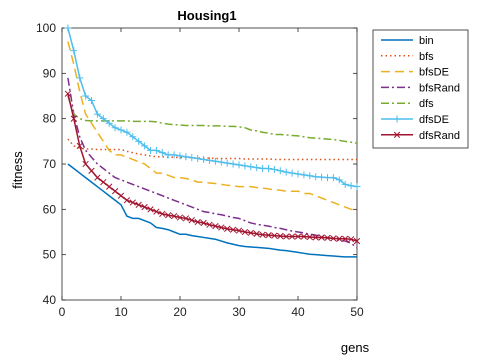 This screenshot has width=484, height=364. I want to click on x-tick-label: 20, so click(180, 312).